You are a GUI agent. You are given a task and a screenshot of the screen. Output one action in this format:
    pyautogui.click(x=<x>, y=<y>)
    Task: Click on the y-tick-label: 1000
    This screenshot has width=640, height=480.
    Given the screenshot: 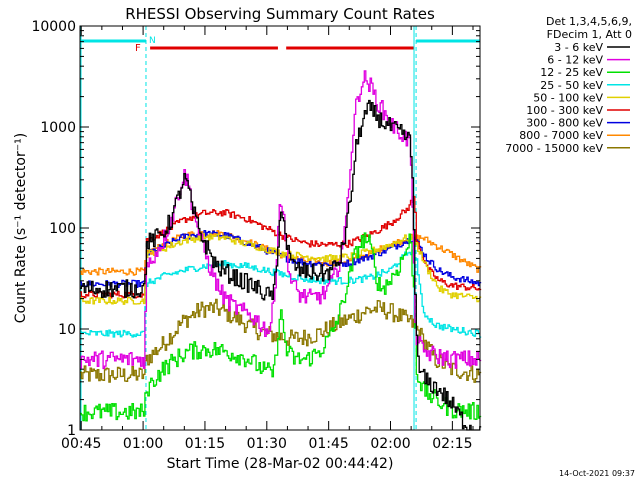 What is the action you would take?
    pyautogui.click(x=58, y=128)
    